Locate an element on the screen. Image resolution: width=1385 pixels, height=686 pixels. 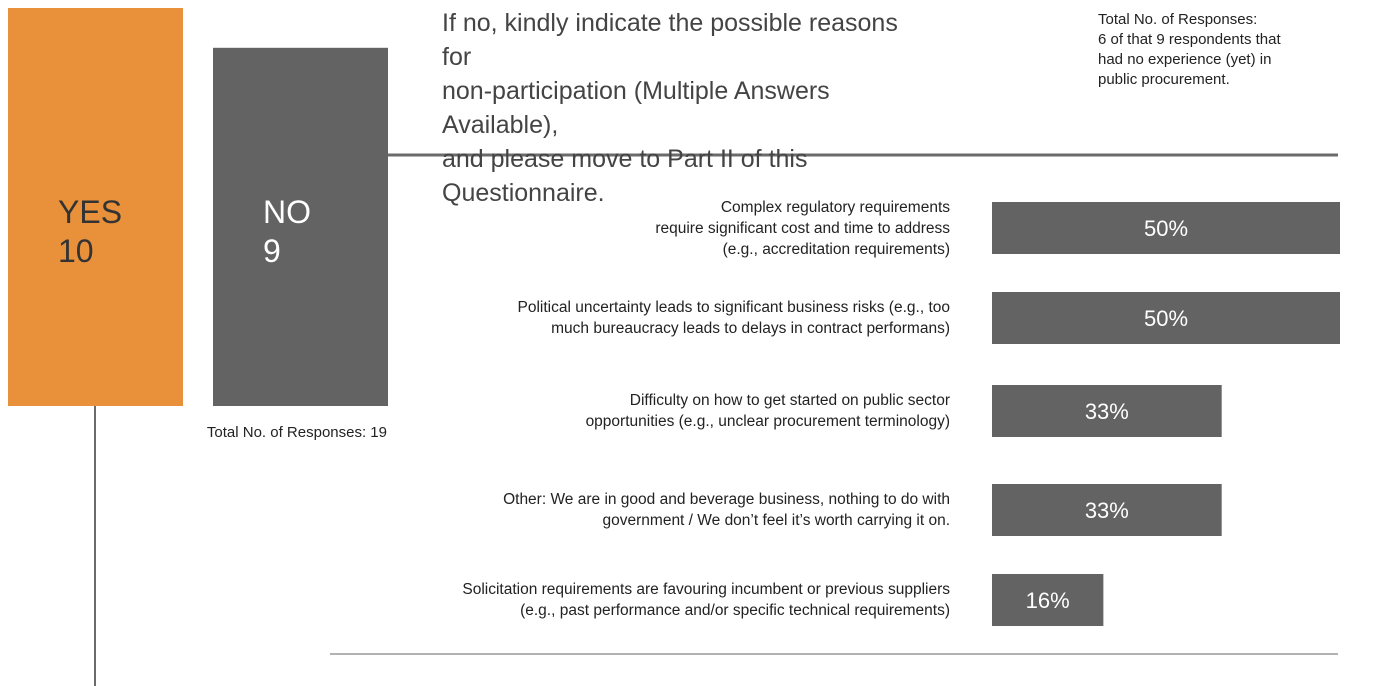
value-label: 10 is located at coordinates (76, 251).